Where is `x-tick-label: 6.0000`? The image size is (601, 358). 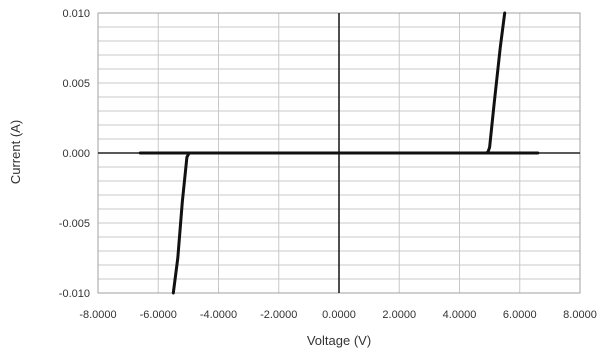 x-tick-label: 6.0000 is located at coordinates (520, 315).